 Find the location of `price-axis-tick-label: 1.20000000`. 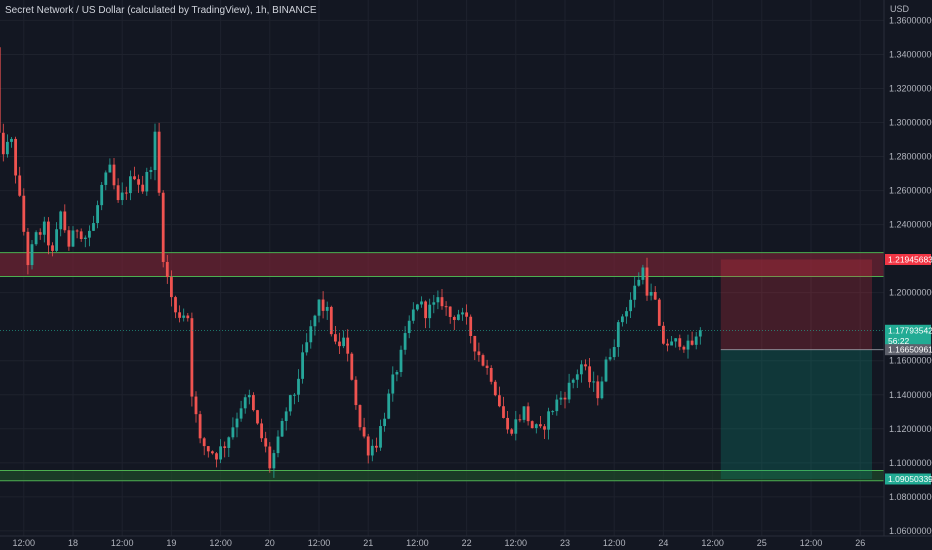

price-axis-tick-label: 1.20000000 is located at coordinates (910, 293).